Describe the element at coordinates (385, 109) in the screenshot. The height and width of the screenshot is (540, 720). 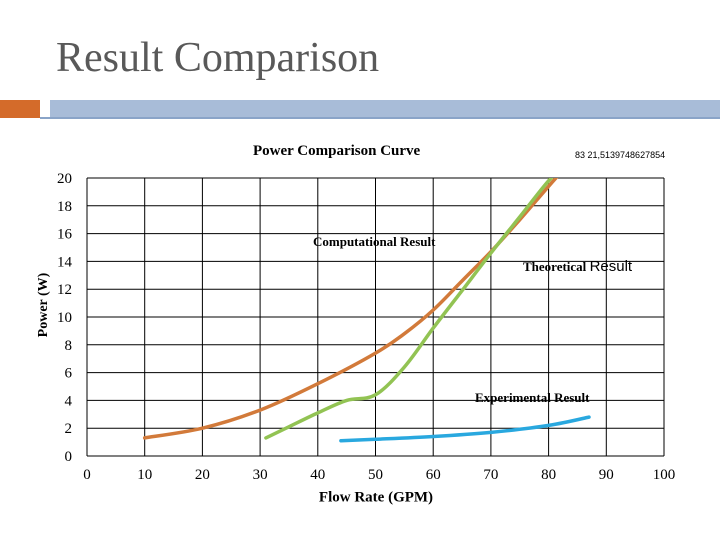
I see `accent-bar-blue` at that location.